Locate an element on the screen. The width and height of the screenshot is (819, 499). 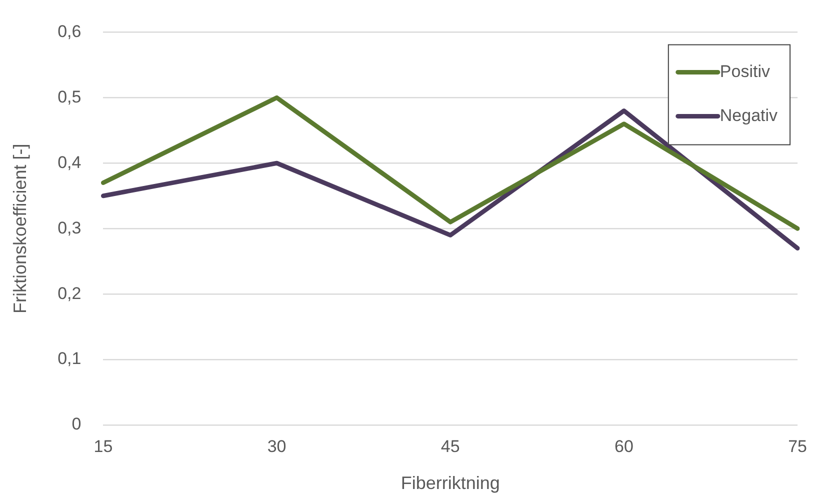
y-tick-label: 0,3 is located at coordinates (70, 228).